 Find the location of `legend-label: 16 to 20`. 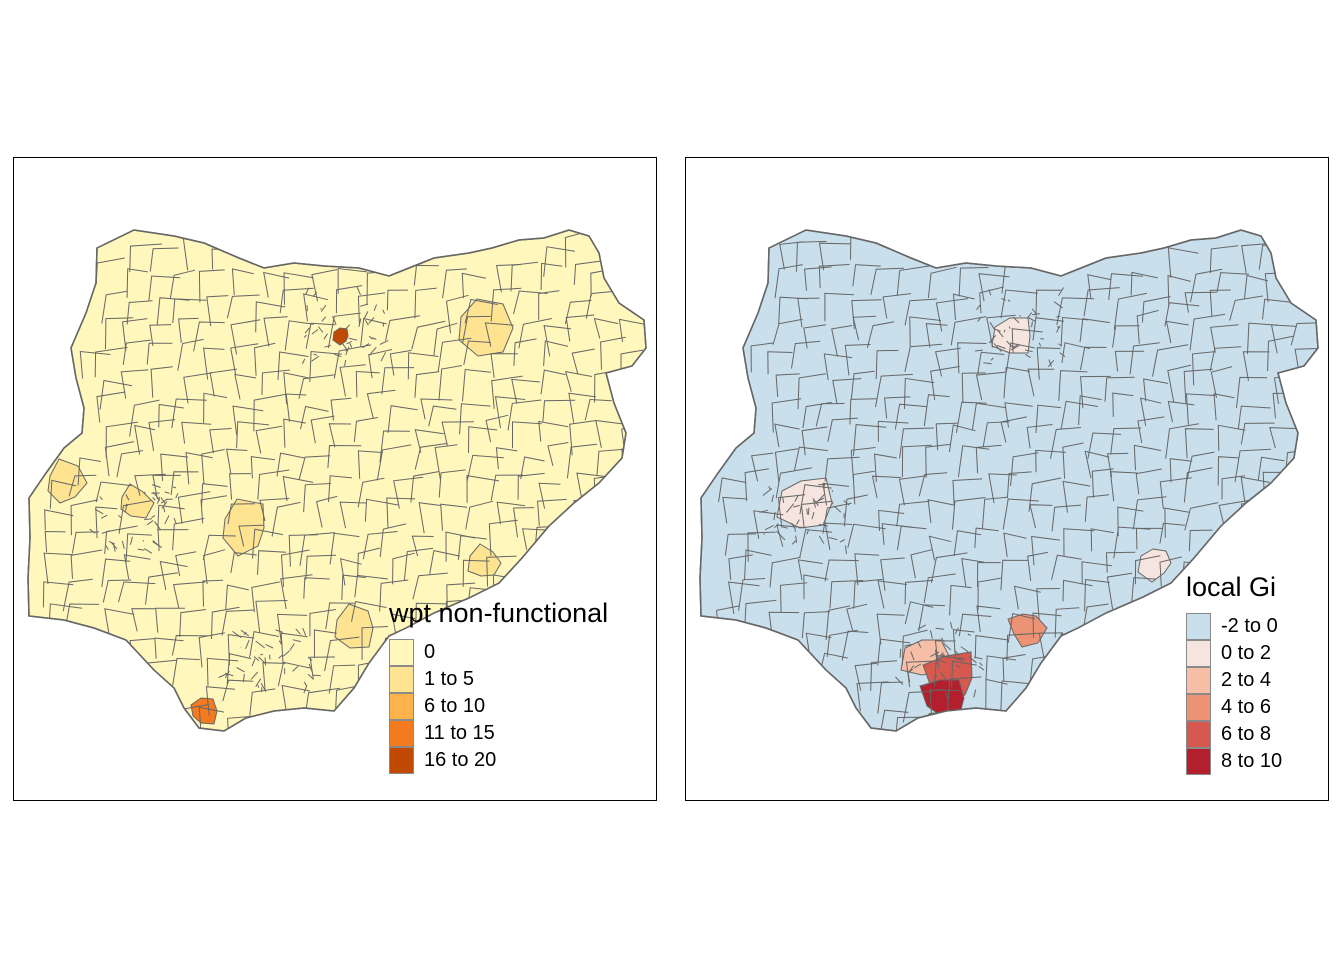

legend-label: 16 to 20 is located at coordinates (460, 760).